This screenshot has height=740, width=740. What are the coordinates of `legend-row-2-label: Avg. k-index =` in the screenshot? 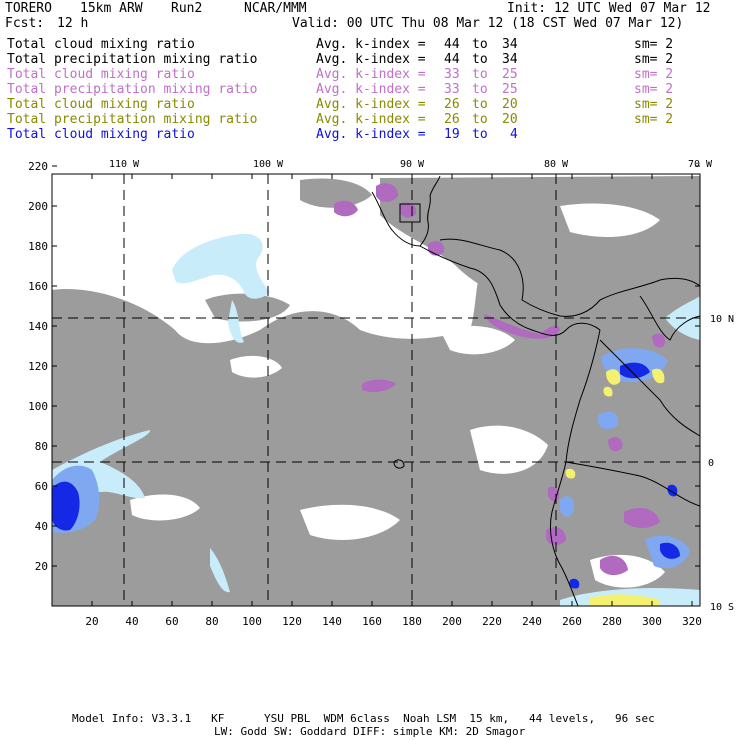 It's located at (371, 59).